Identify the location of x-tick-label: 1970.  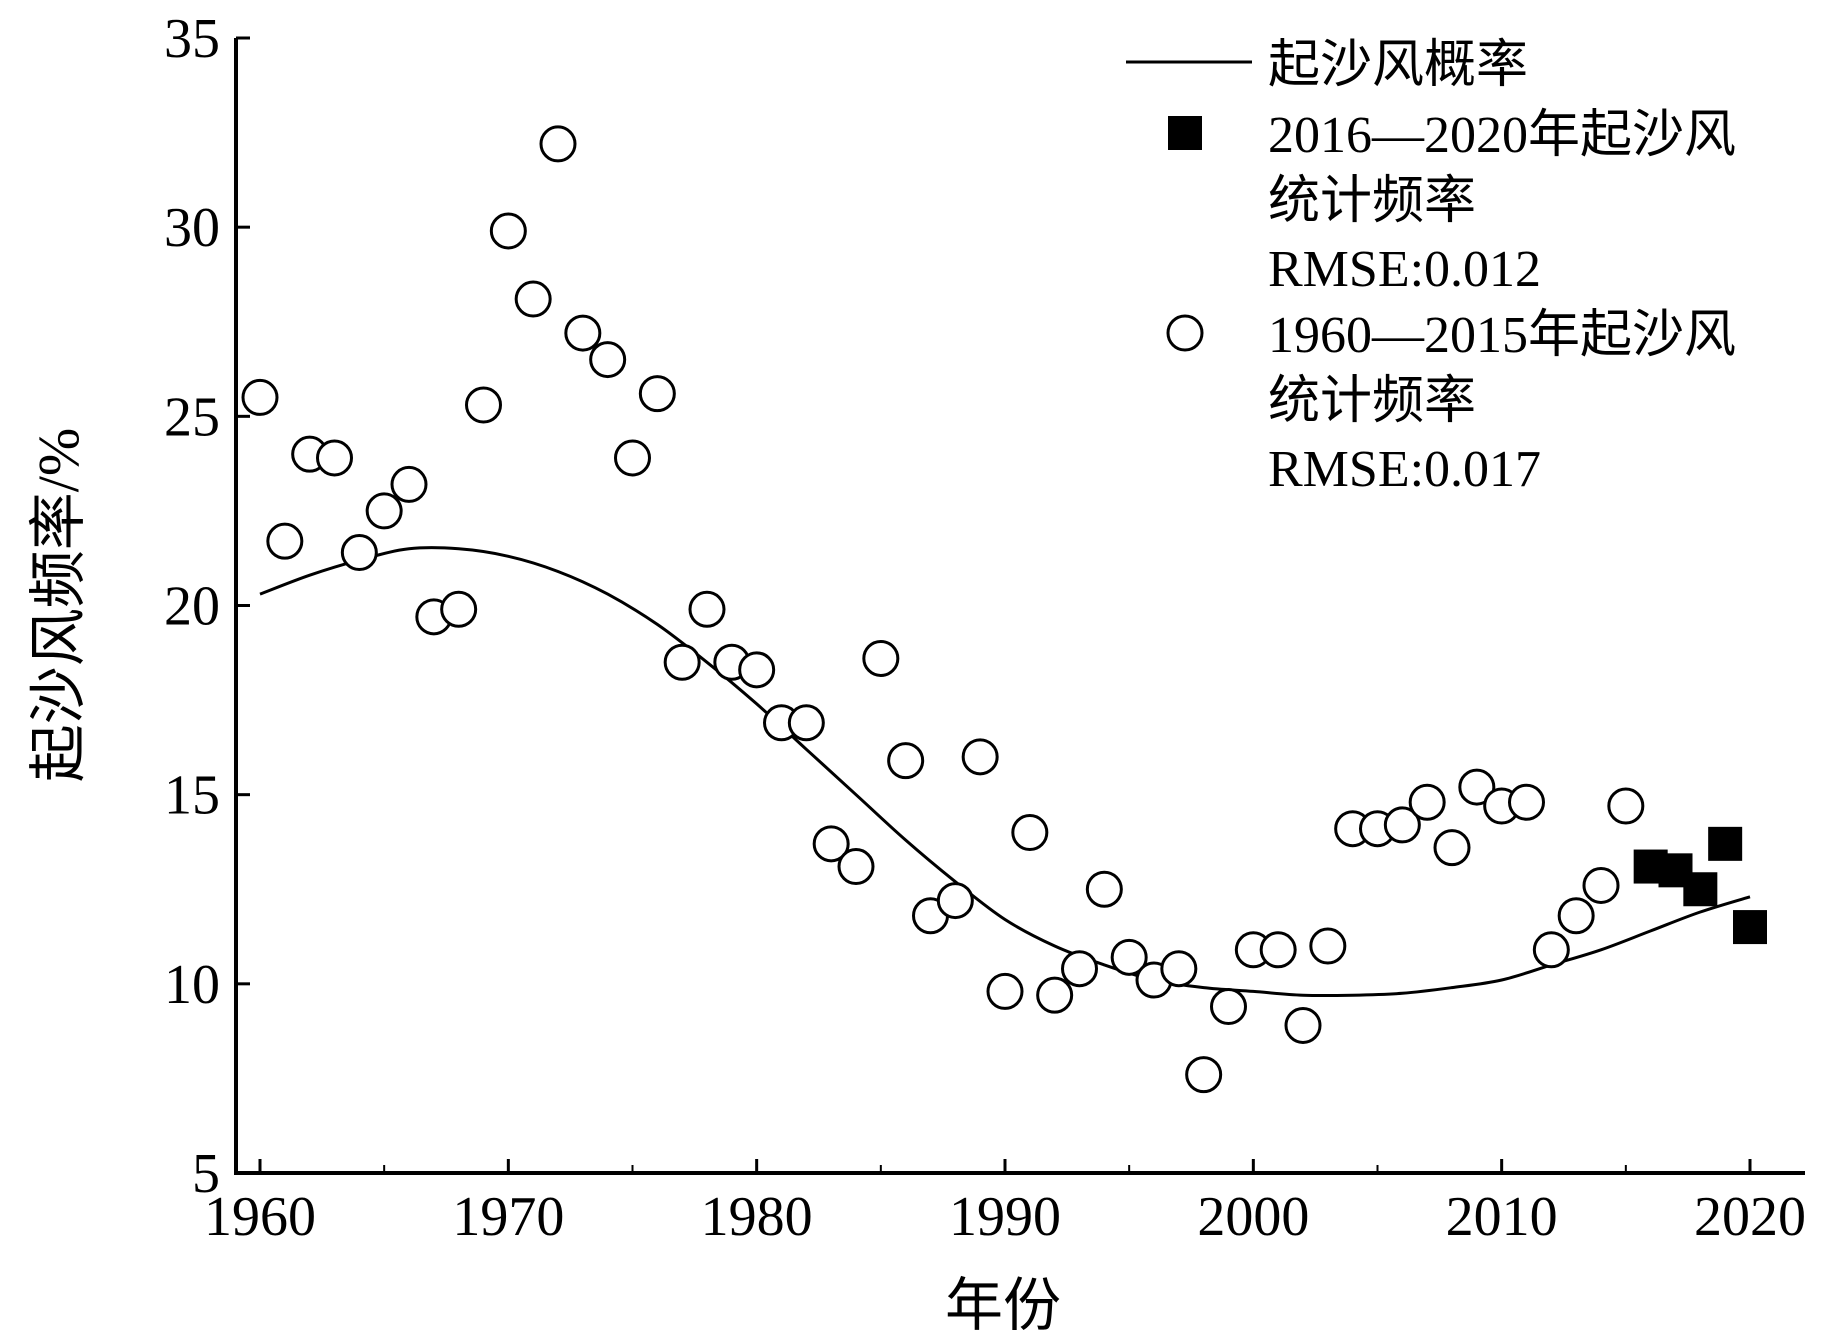
(508, 1217).